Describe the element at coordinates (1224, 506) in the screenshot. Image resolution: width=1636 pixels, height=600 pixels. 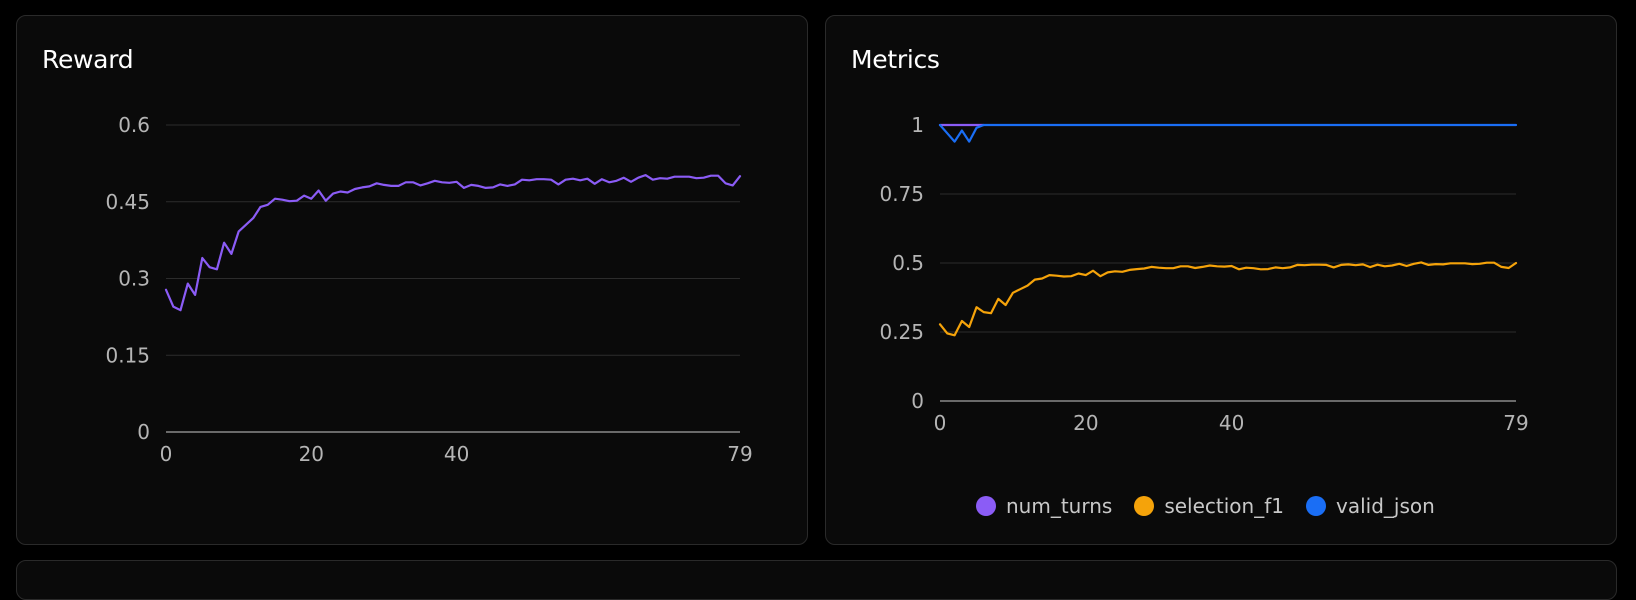
I see `legend-label-selection-f1: selection_f1` at that location.